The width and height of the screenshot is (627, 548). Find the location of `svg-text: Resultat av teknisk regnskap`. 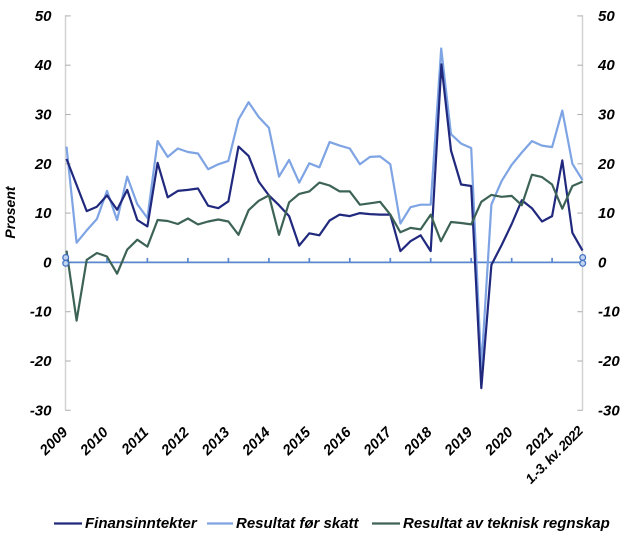

svg-text: Resultat av teknisk regnskap is located at coordinates (506, 523).